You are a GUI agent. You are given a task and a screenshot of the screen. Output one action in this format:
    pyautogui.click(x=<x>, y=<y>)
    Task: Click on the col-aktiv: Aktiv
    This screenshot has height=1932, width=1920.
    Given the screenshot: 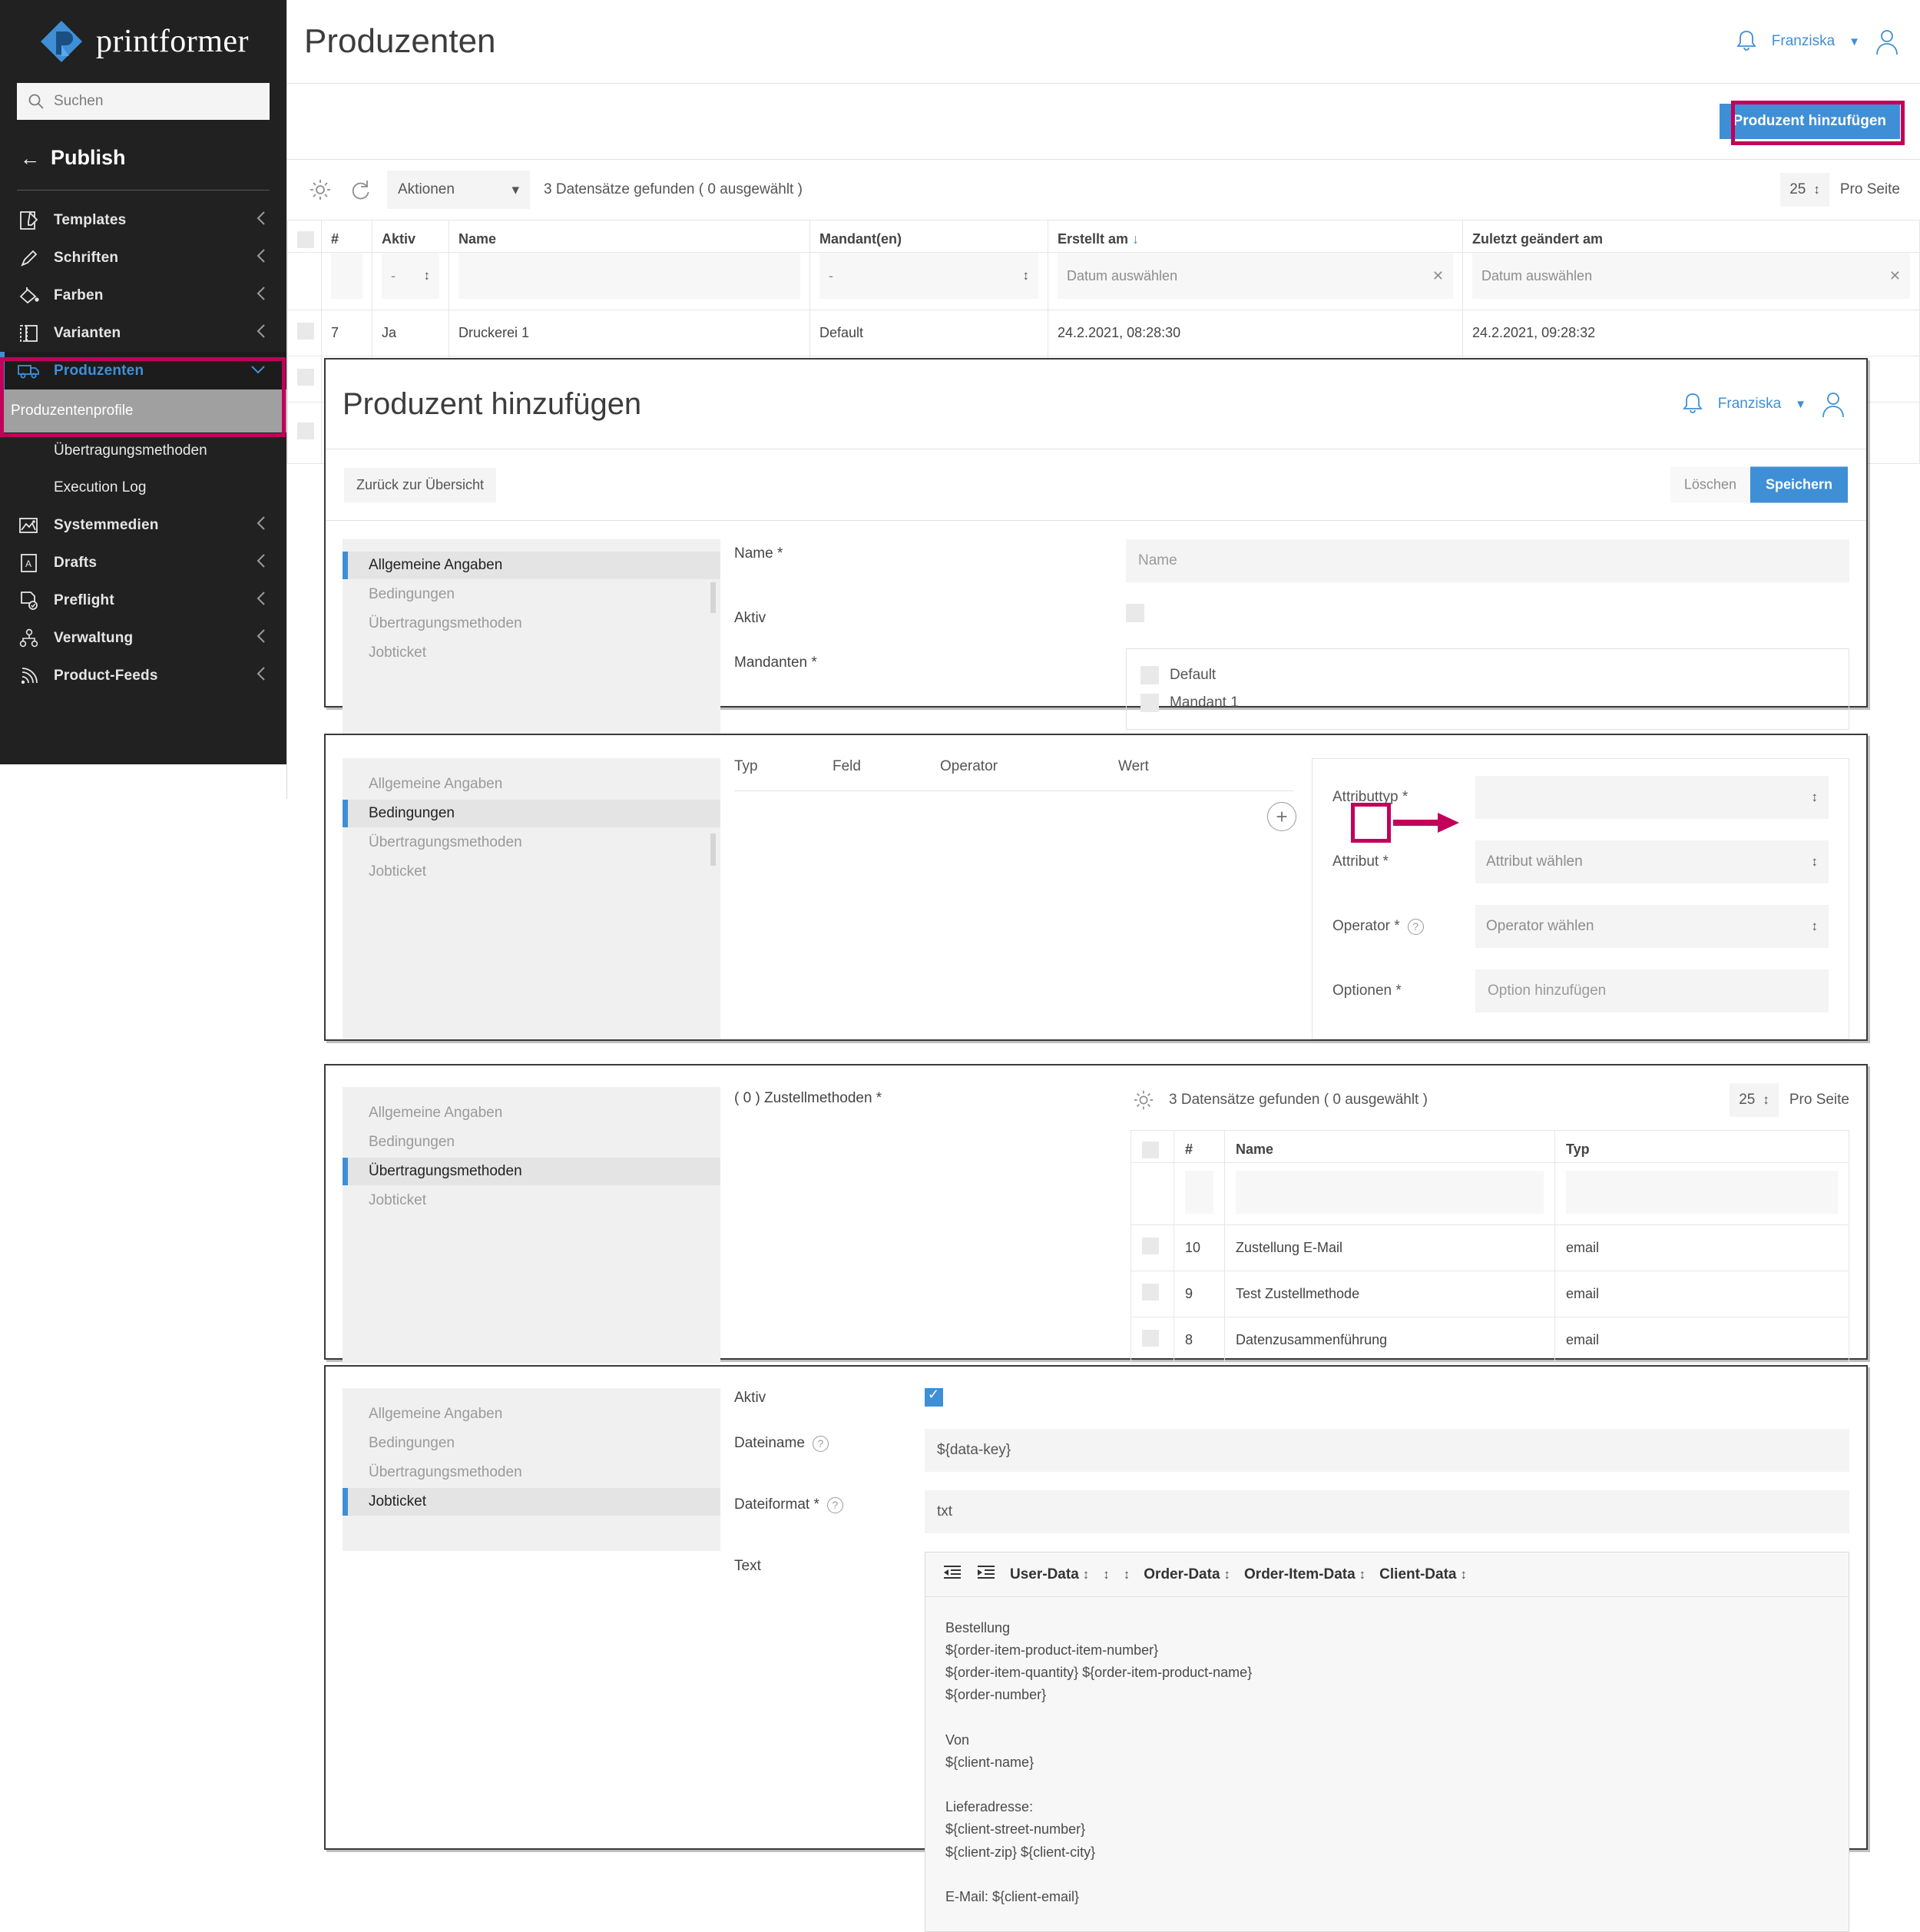 What is the action you would take?
    pyautogui.click(x=410, y=236)
    